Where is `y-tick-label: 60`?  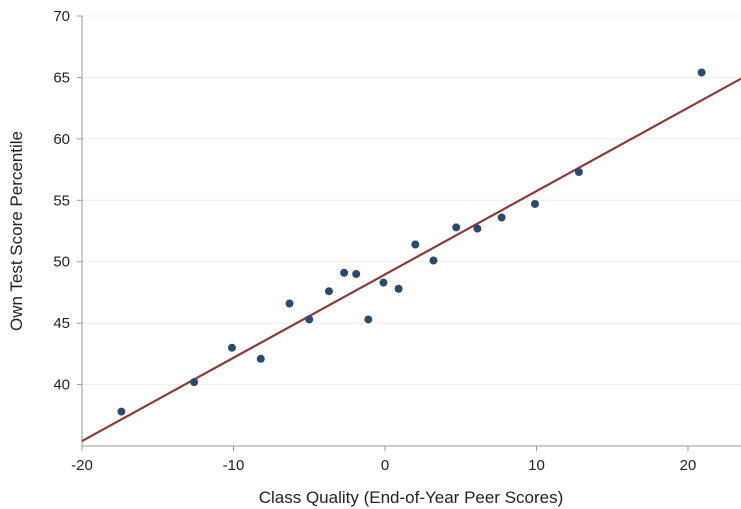
y-tick-label: 60 is located at coordinates (61, 139).